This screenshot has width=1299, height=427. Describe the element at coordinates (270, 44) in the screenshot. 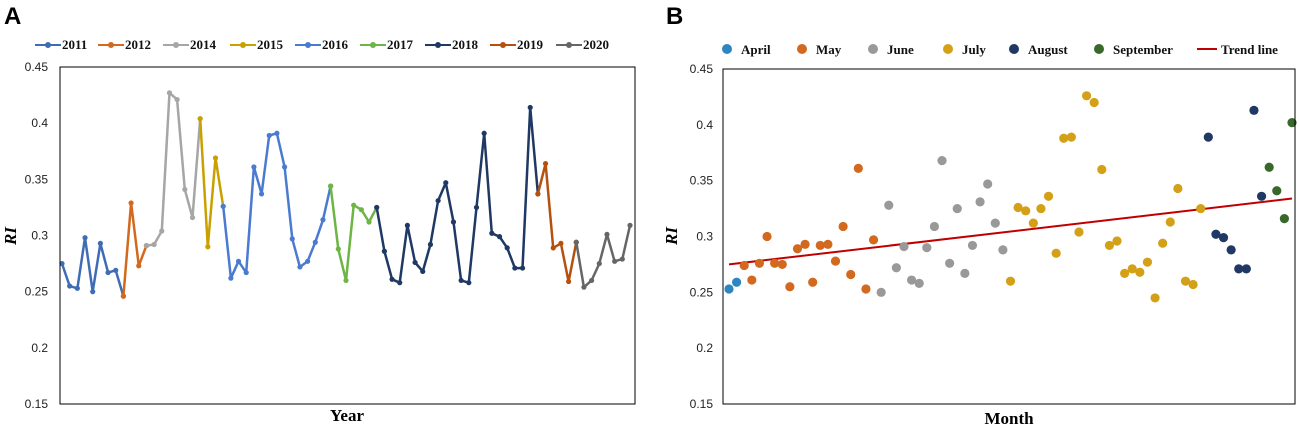

I see `chart-a-legend-label: 2015` at that location.